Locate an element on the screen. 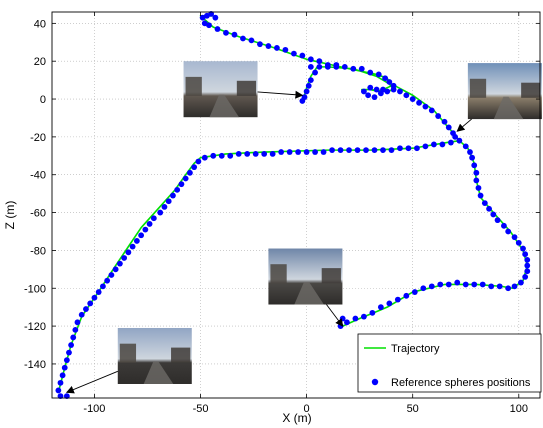 The width and height of the screenshot is (543, 428). y-tick-label: -60 is located at coordinates (38, 214).